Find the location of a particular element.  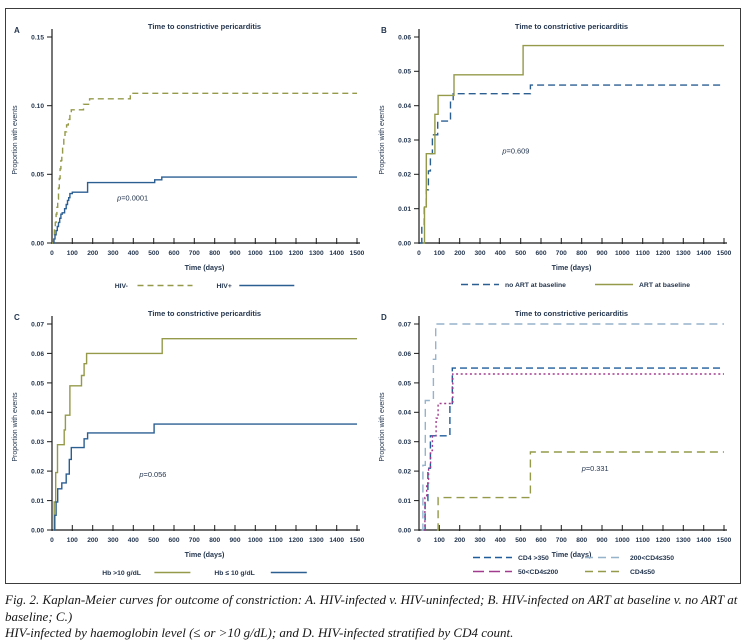

legend-label-50-cd4-200: 50<CD4≤200 is located at coordinates (538, 572).